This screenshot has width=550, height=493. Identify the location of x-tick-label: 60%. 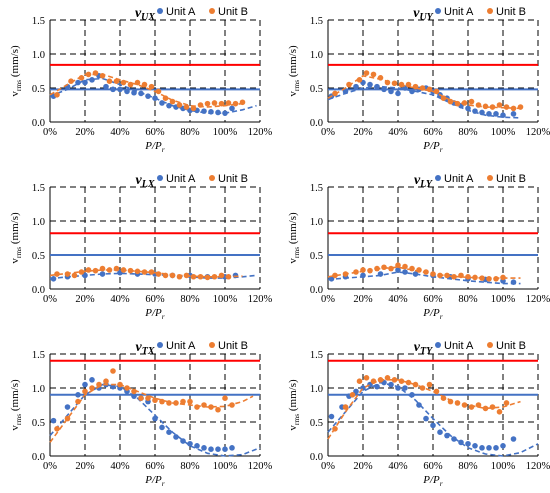
(155, 299).